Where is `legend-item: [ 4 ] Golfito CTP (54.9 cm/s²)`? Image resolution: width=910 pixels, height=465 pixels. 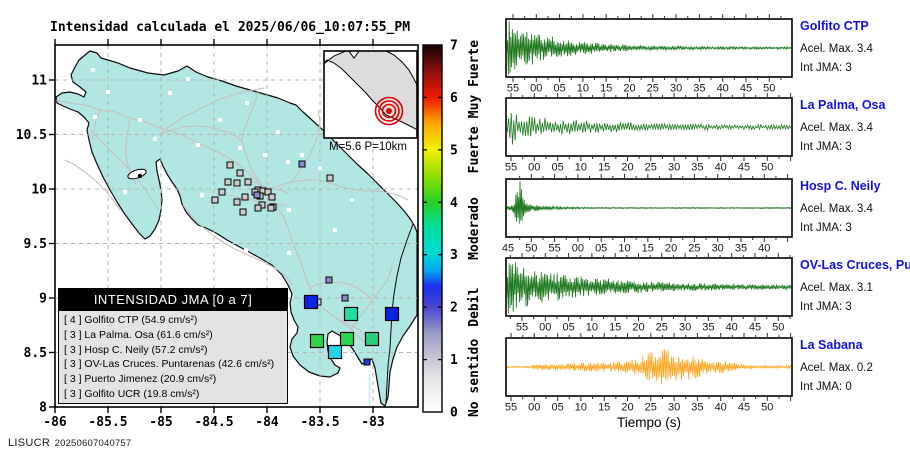
legend-item: [ 4 ] Golfito CTP (54.9 cm/s²) is located at coordinates (131, 320).